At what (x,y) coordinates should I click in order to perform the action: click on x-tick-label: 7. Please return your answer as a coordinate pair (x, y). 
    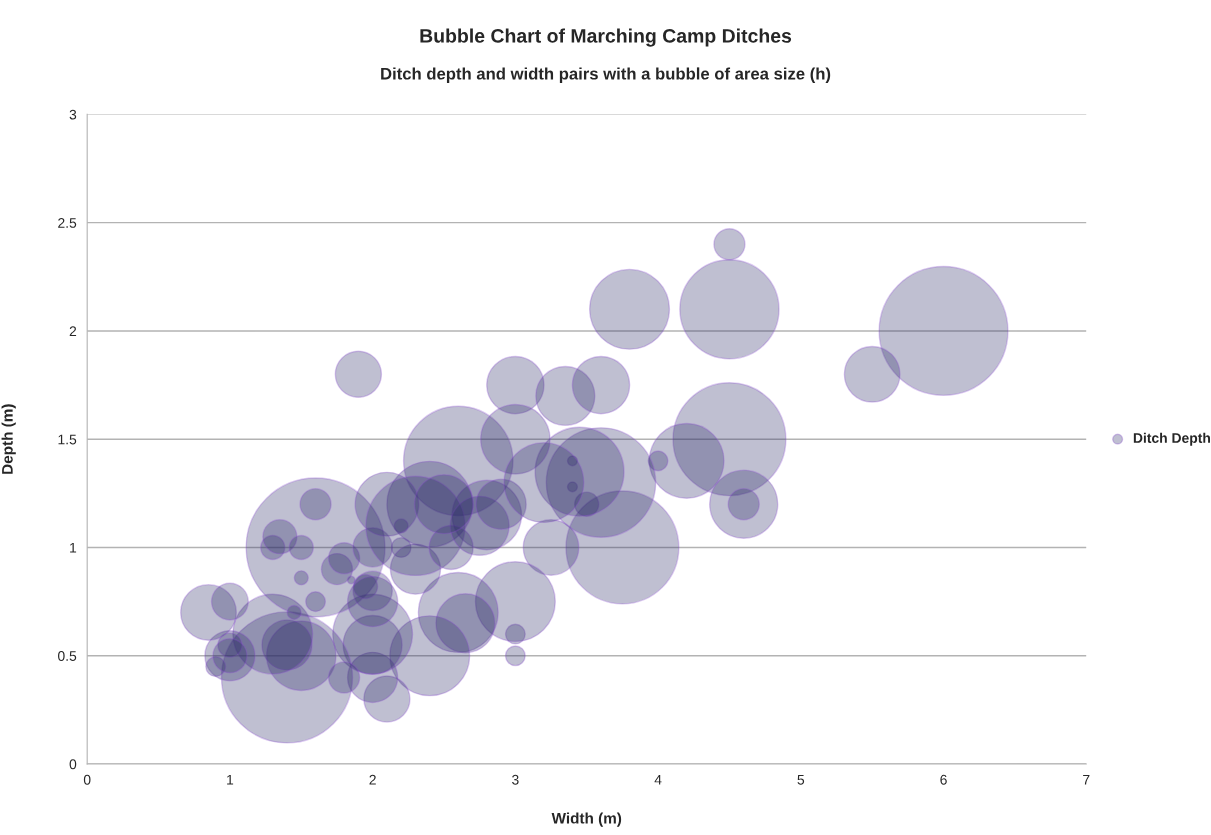
    Looking at the image, I should click on (1086, 779).